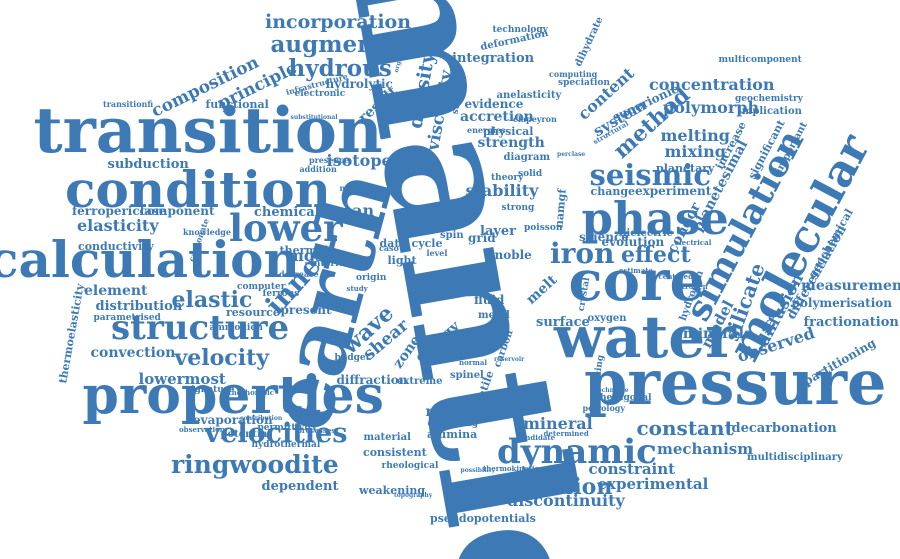 Image resolution: width=900 pixels, height=559 pixels. I want to click on word-incorporation: incorporation, so click(338, 21).